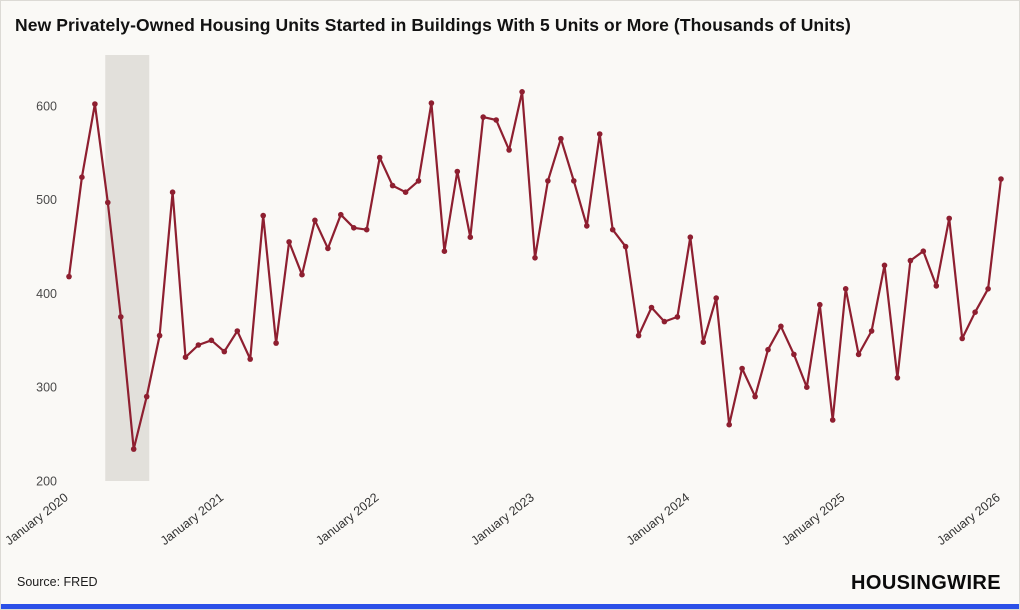 This screenshot has height=610, width=1020. I want to click on x-tick-label: January 2026, so click(969, 519).